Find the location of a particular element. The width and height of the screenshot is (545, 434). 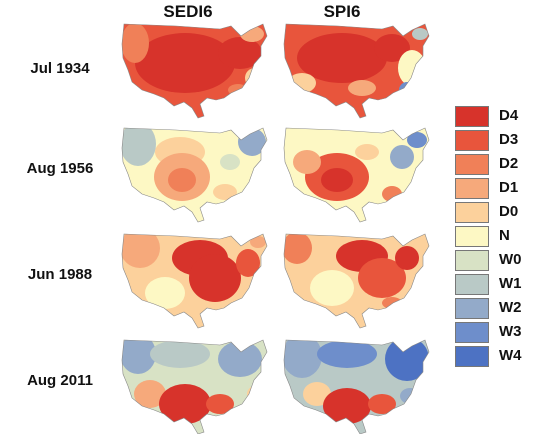

legend-label: N is located at coordinates (504, 235).